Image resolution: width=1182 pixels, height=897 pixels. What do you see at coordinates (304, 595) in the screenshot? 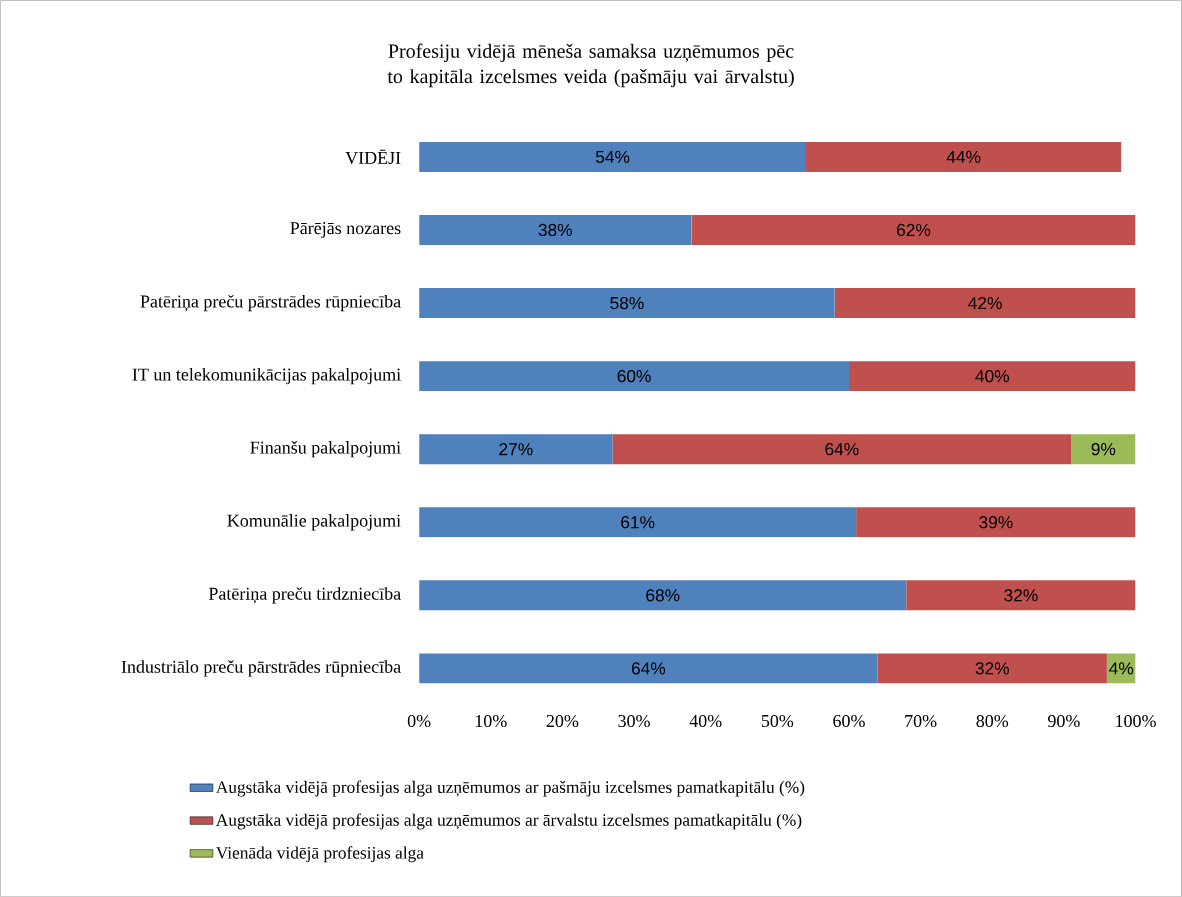
I see `y-tick-label: Patēriņa preču tirdzniecība` at bounding box center [304, 595].